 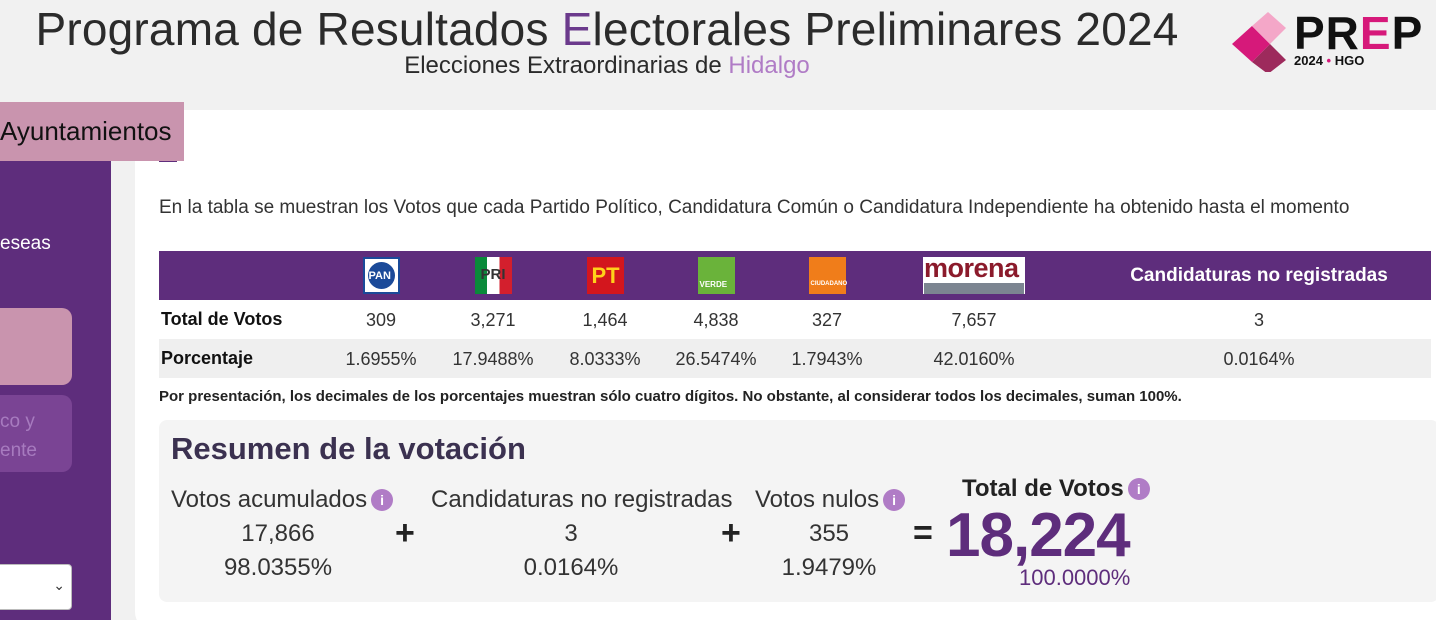 I want to click on party-header-mc: CIUDADANO, so click(x=827, y=278).